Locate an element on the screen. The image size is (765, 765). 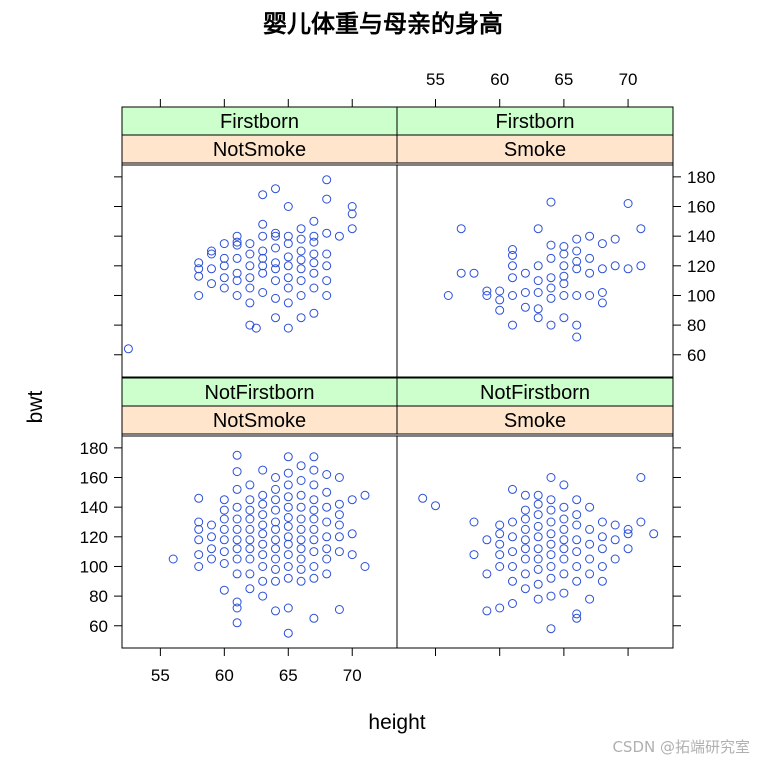
y-tick-label: 60 is located at coordinates (696, 355).